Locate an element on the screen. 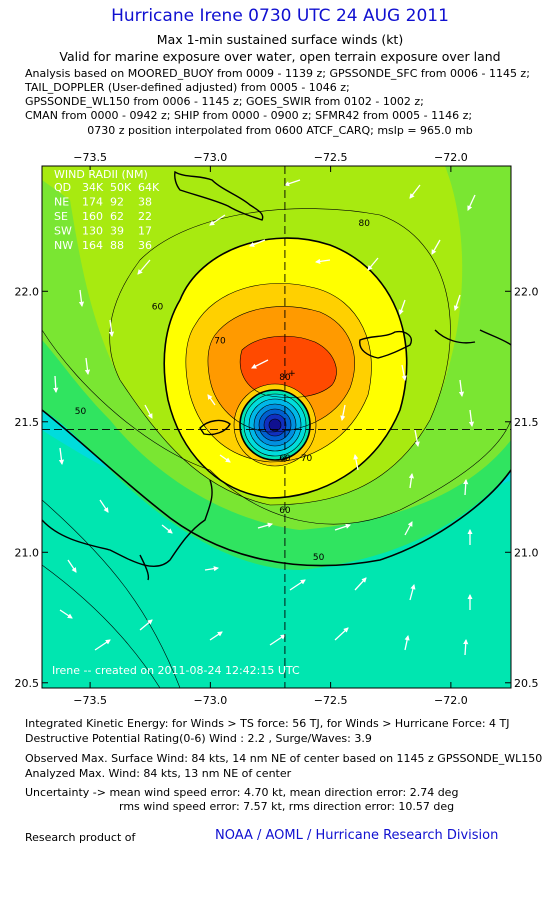 The height and width of the screenshot is (915, 560). wind-radii-cell-0-3: 64K is located at coordinates (149, 187).